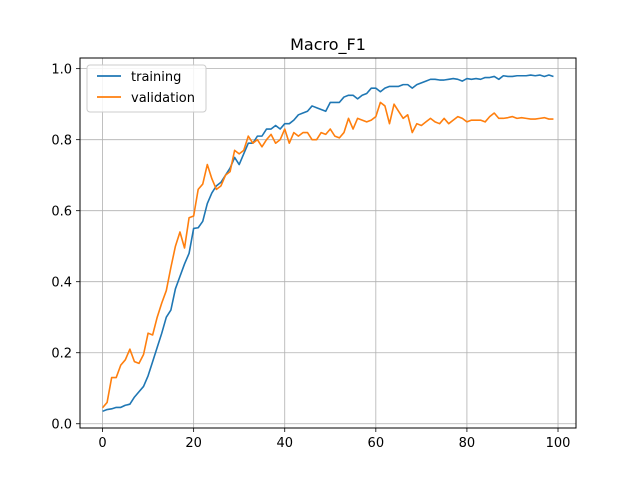  Describe the element at coordinates (284, 443) in the screenshot. I see `x-tick-label: 40` at that location.